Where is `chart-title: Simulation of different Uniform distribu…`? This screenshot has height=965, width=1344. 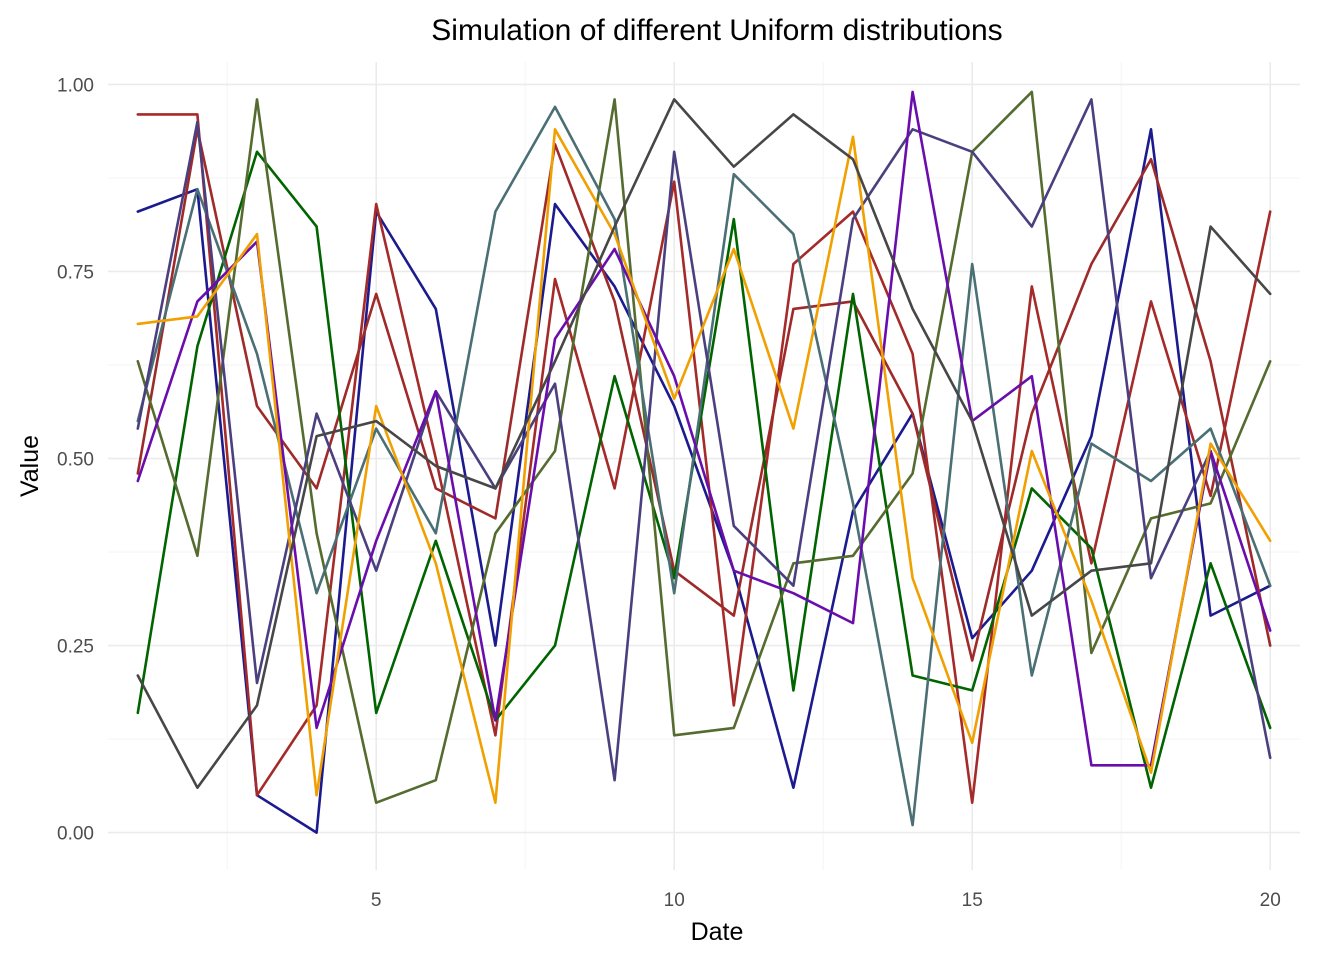
chart-title: Simulation of different Uniform distribu… is located at coordinates (716, 30).